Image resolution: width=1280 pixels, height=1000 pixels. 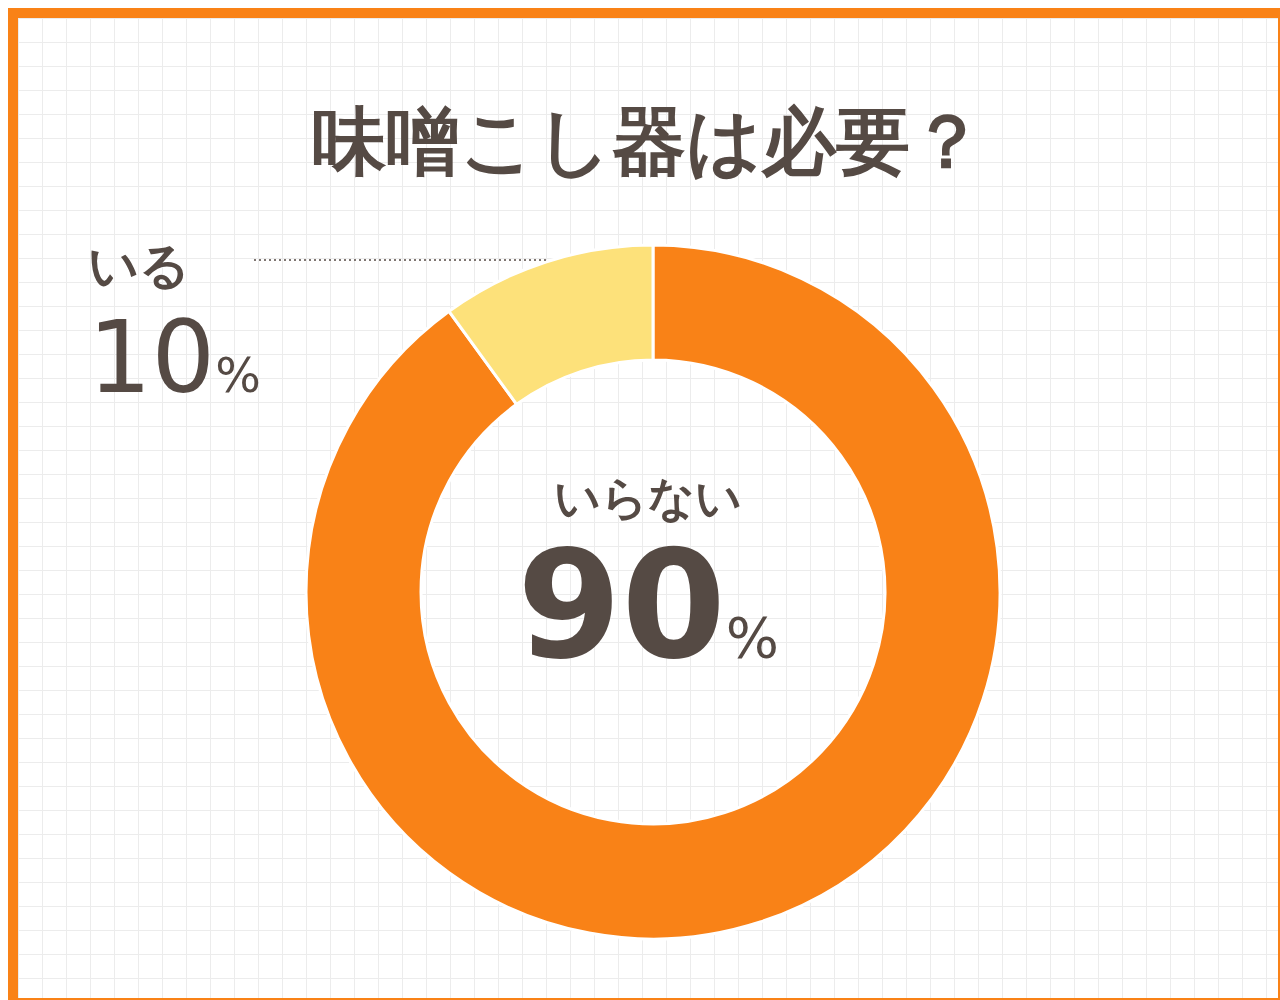 I want to click on chart-title: 味噌こし器は必要？, so click(x=648, y=141).